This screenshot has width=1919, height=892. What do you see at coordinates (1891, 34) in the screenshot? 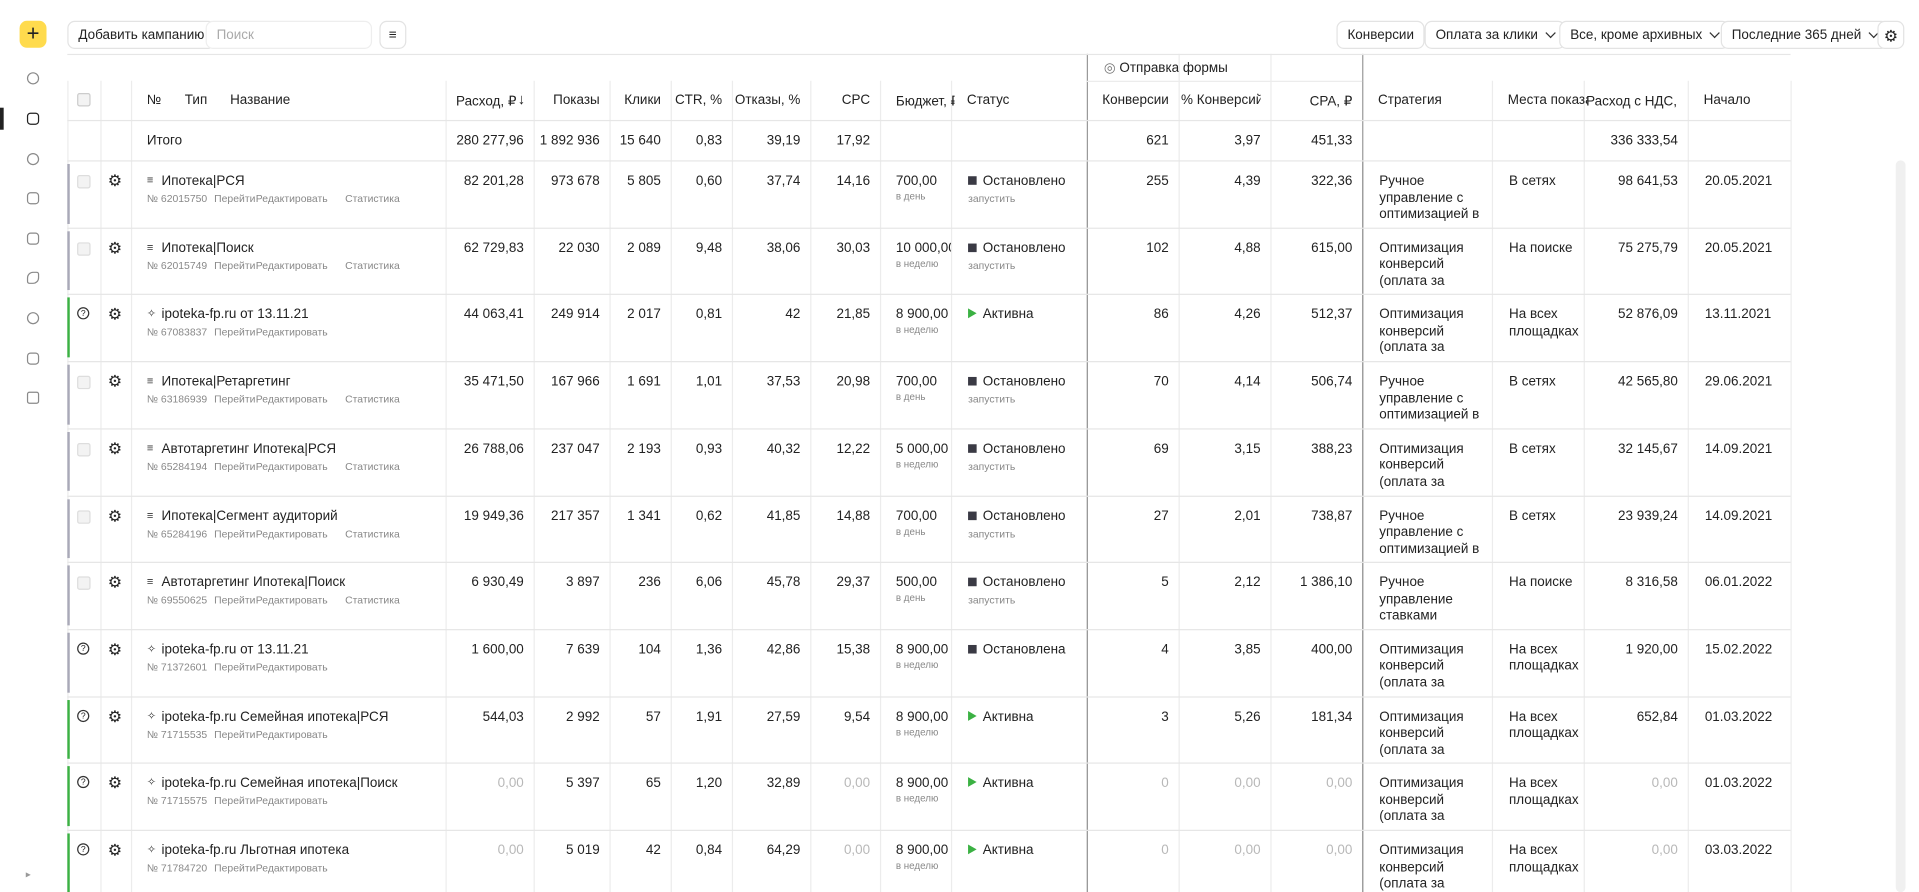
I see `settings-button: ⚙` at bounding box center [1891, 34].